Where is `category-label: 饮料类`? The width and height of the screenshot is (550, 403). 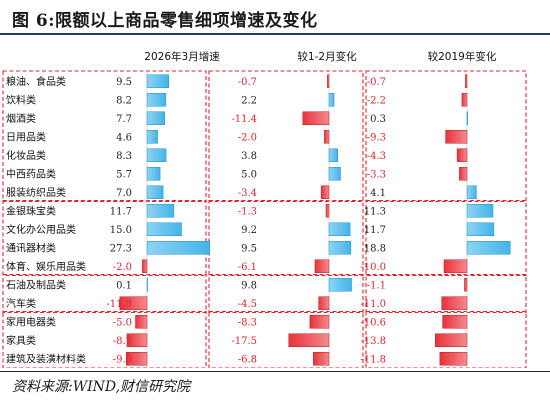 category-label: 饮料类 is located at coordinates (21, 99).